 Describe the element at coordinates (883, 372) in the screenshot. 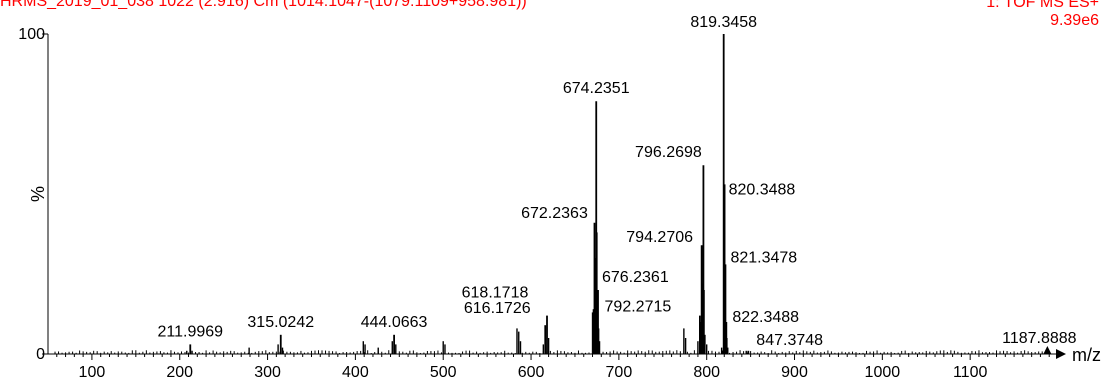

I see `x-tick-label: 1000` at that location.